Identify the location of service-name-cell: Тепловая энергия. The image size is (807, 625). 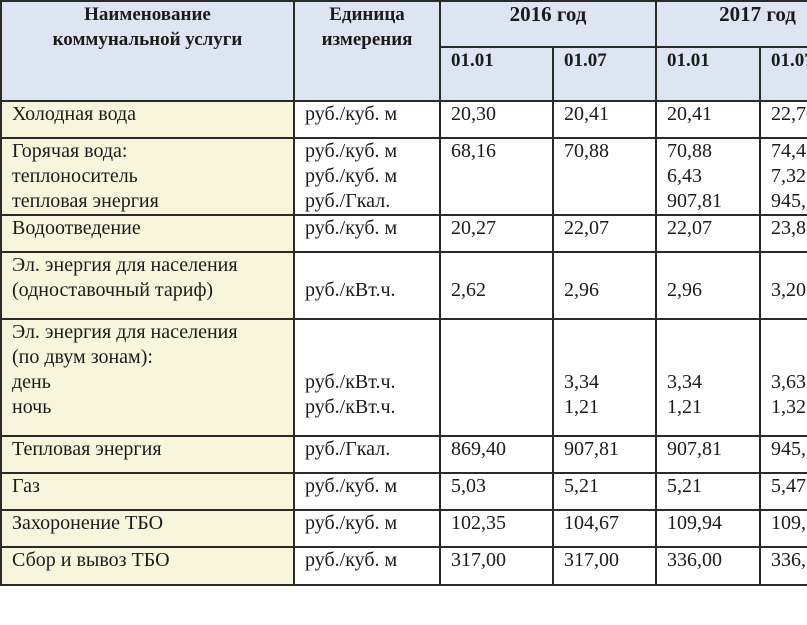
(147, 454).